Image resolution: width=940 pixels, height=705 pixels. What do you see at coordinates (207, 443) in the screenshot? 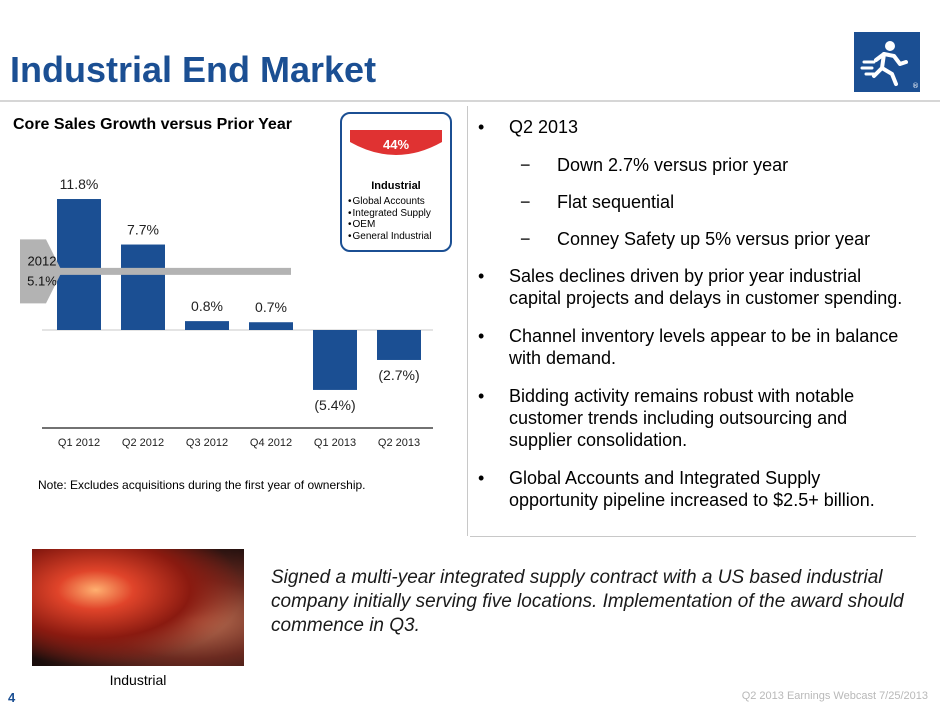
I see `x-tick-label: Q3 2012` at bounding box center [207, 443].